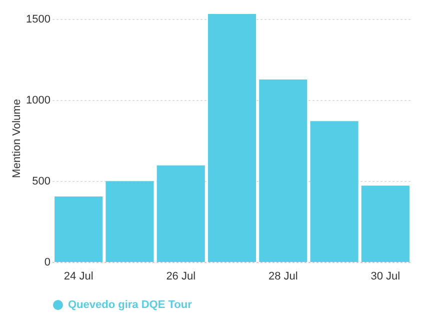  Describe the element at coordinates (41, 181) in the screenshot. I see `y-tick-label: 500` at that location.